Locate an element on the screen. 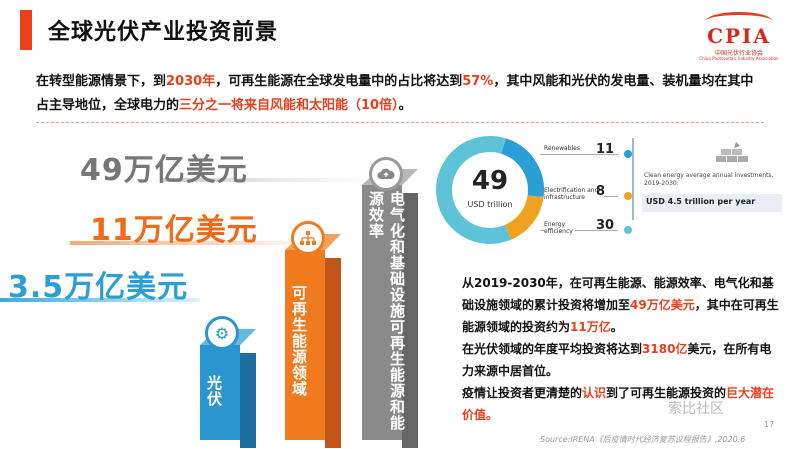 The width and height of the screenshot is (800, 449). bar-all-sectors: 电气化和基础设施可再生能源和能源效率 is located at coordinates (390, 308).